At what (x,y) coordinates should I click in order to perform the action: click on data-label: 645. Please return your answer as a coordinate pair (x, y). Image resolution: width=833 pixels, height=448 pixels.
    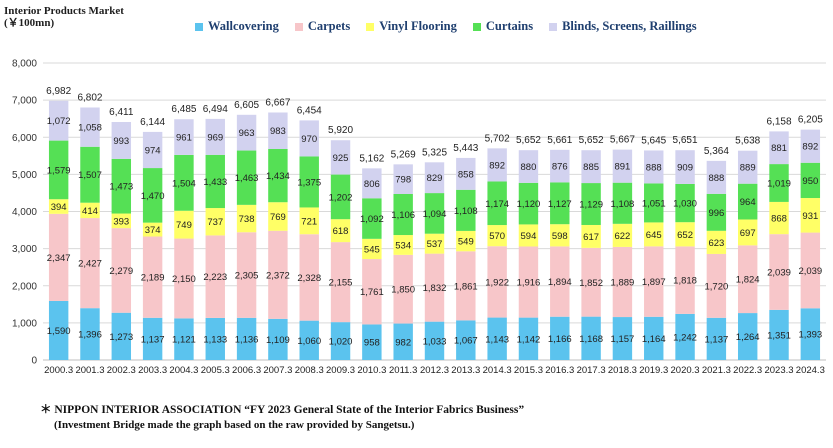
    Looking at the image, I should click on (654, 235).